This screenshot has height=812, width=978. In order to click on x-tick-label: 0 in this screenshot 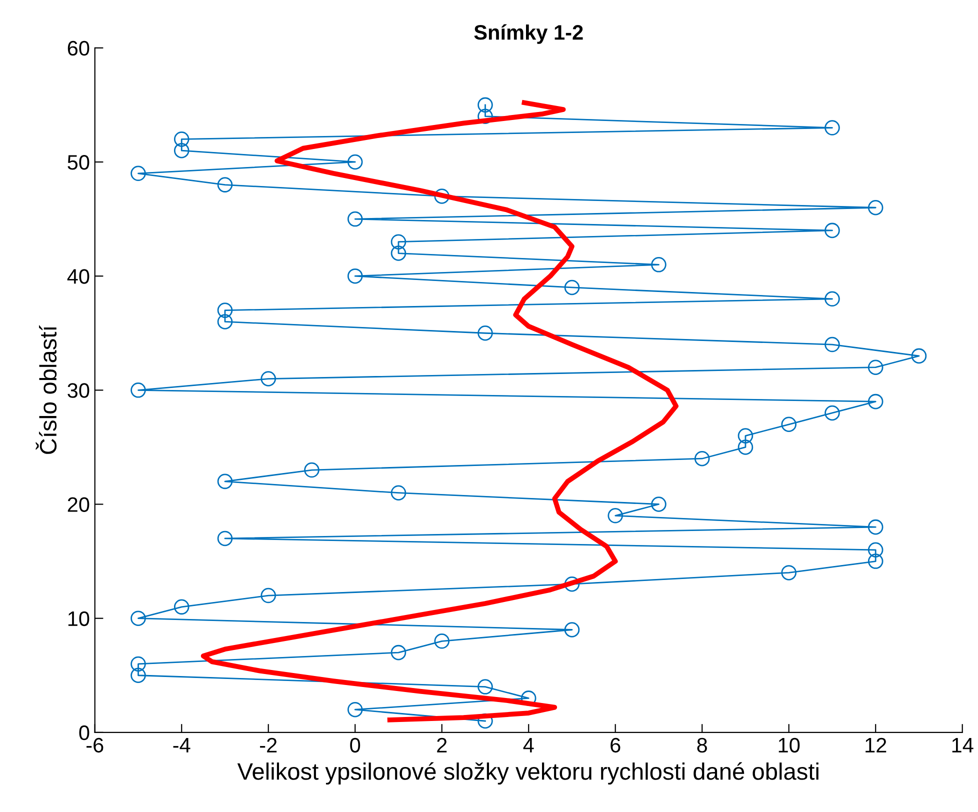, I will do `click(355, 745)`.